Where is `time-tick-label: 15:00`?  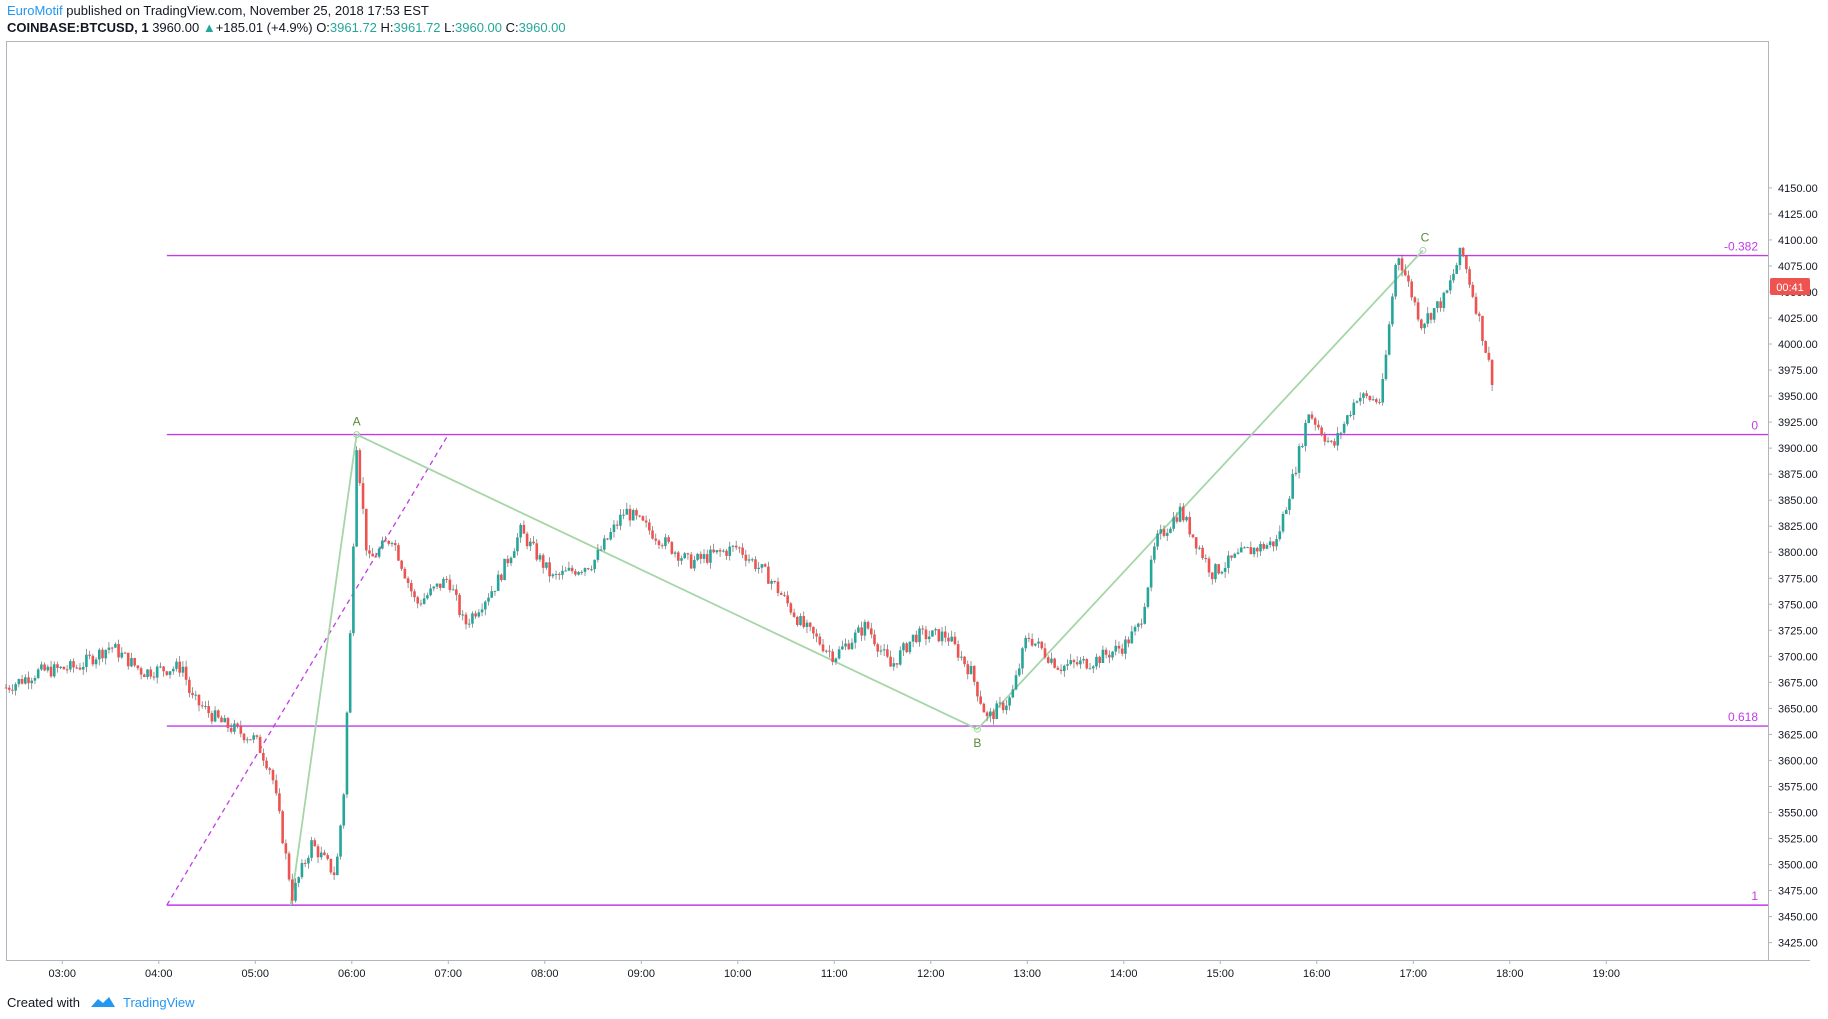
time-tick-label: 15:00 is located at coordinates (1221, 974).